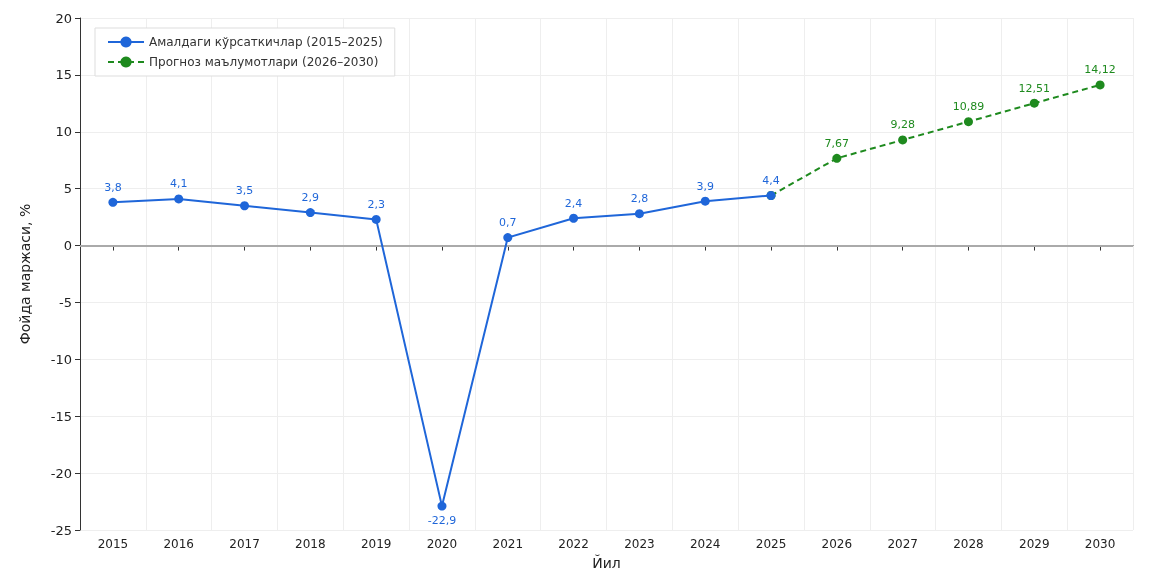  I want to click on data-label: 4,1, so click(178, 184).